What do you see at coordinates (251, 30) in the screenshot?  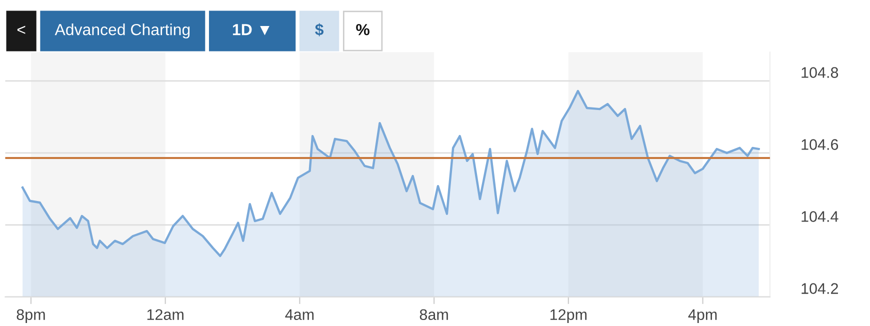 I see `text: 1D ▼` at bounding box center [251, 30].